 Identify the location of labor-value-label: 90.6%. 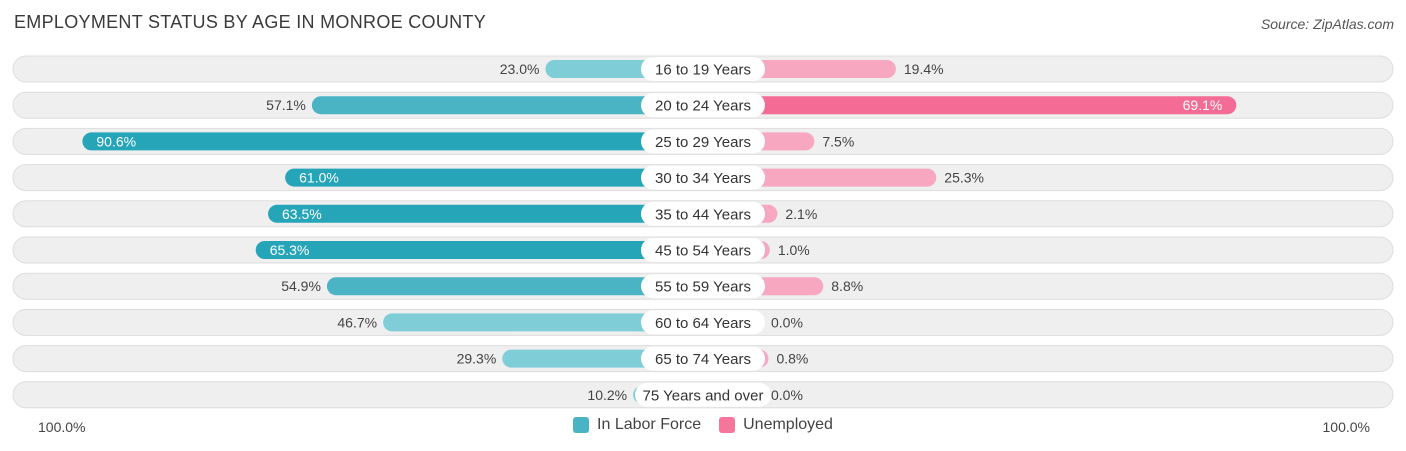
(116, 141).